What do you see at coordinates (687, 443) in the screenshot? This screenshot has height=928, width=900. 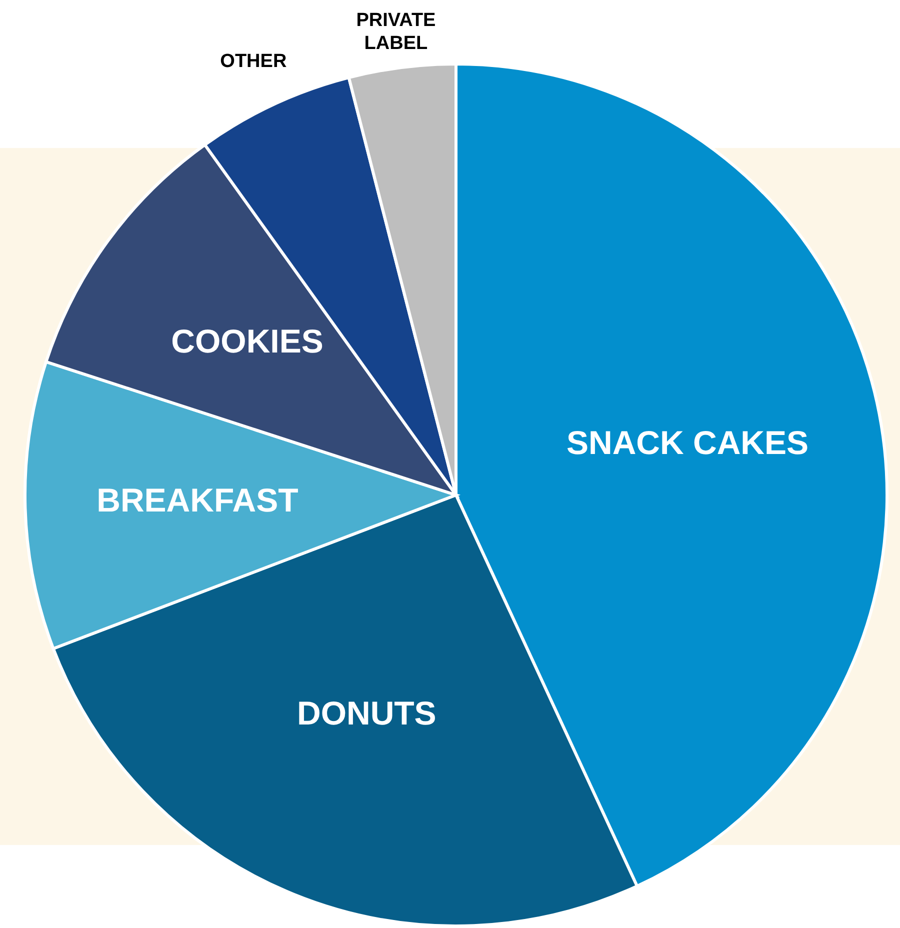 I see `slice-label: SNACK CAKES` at bounding box center [687, 443].